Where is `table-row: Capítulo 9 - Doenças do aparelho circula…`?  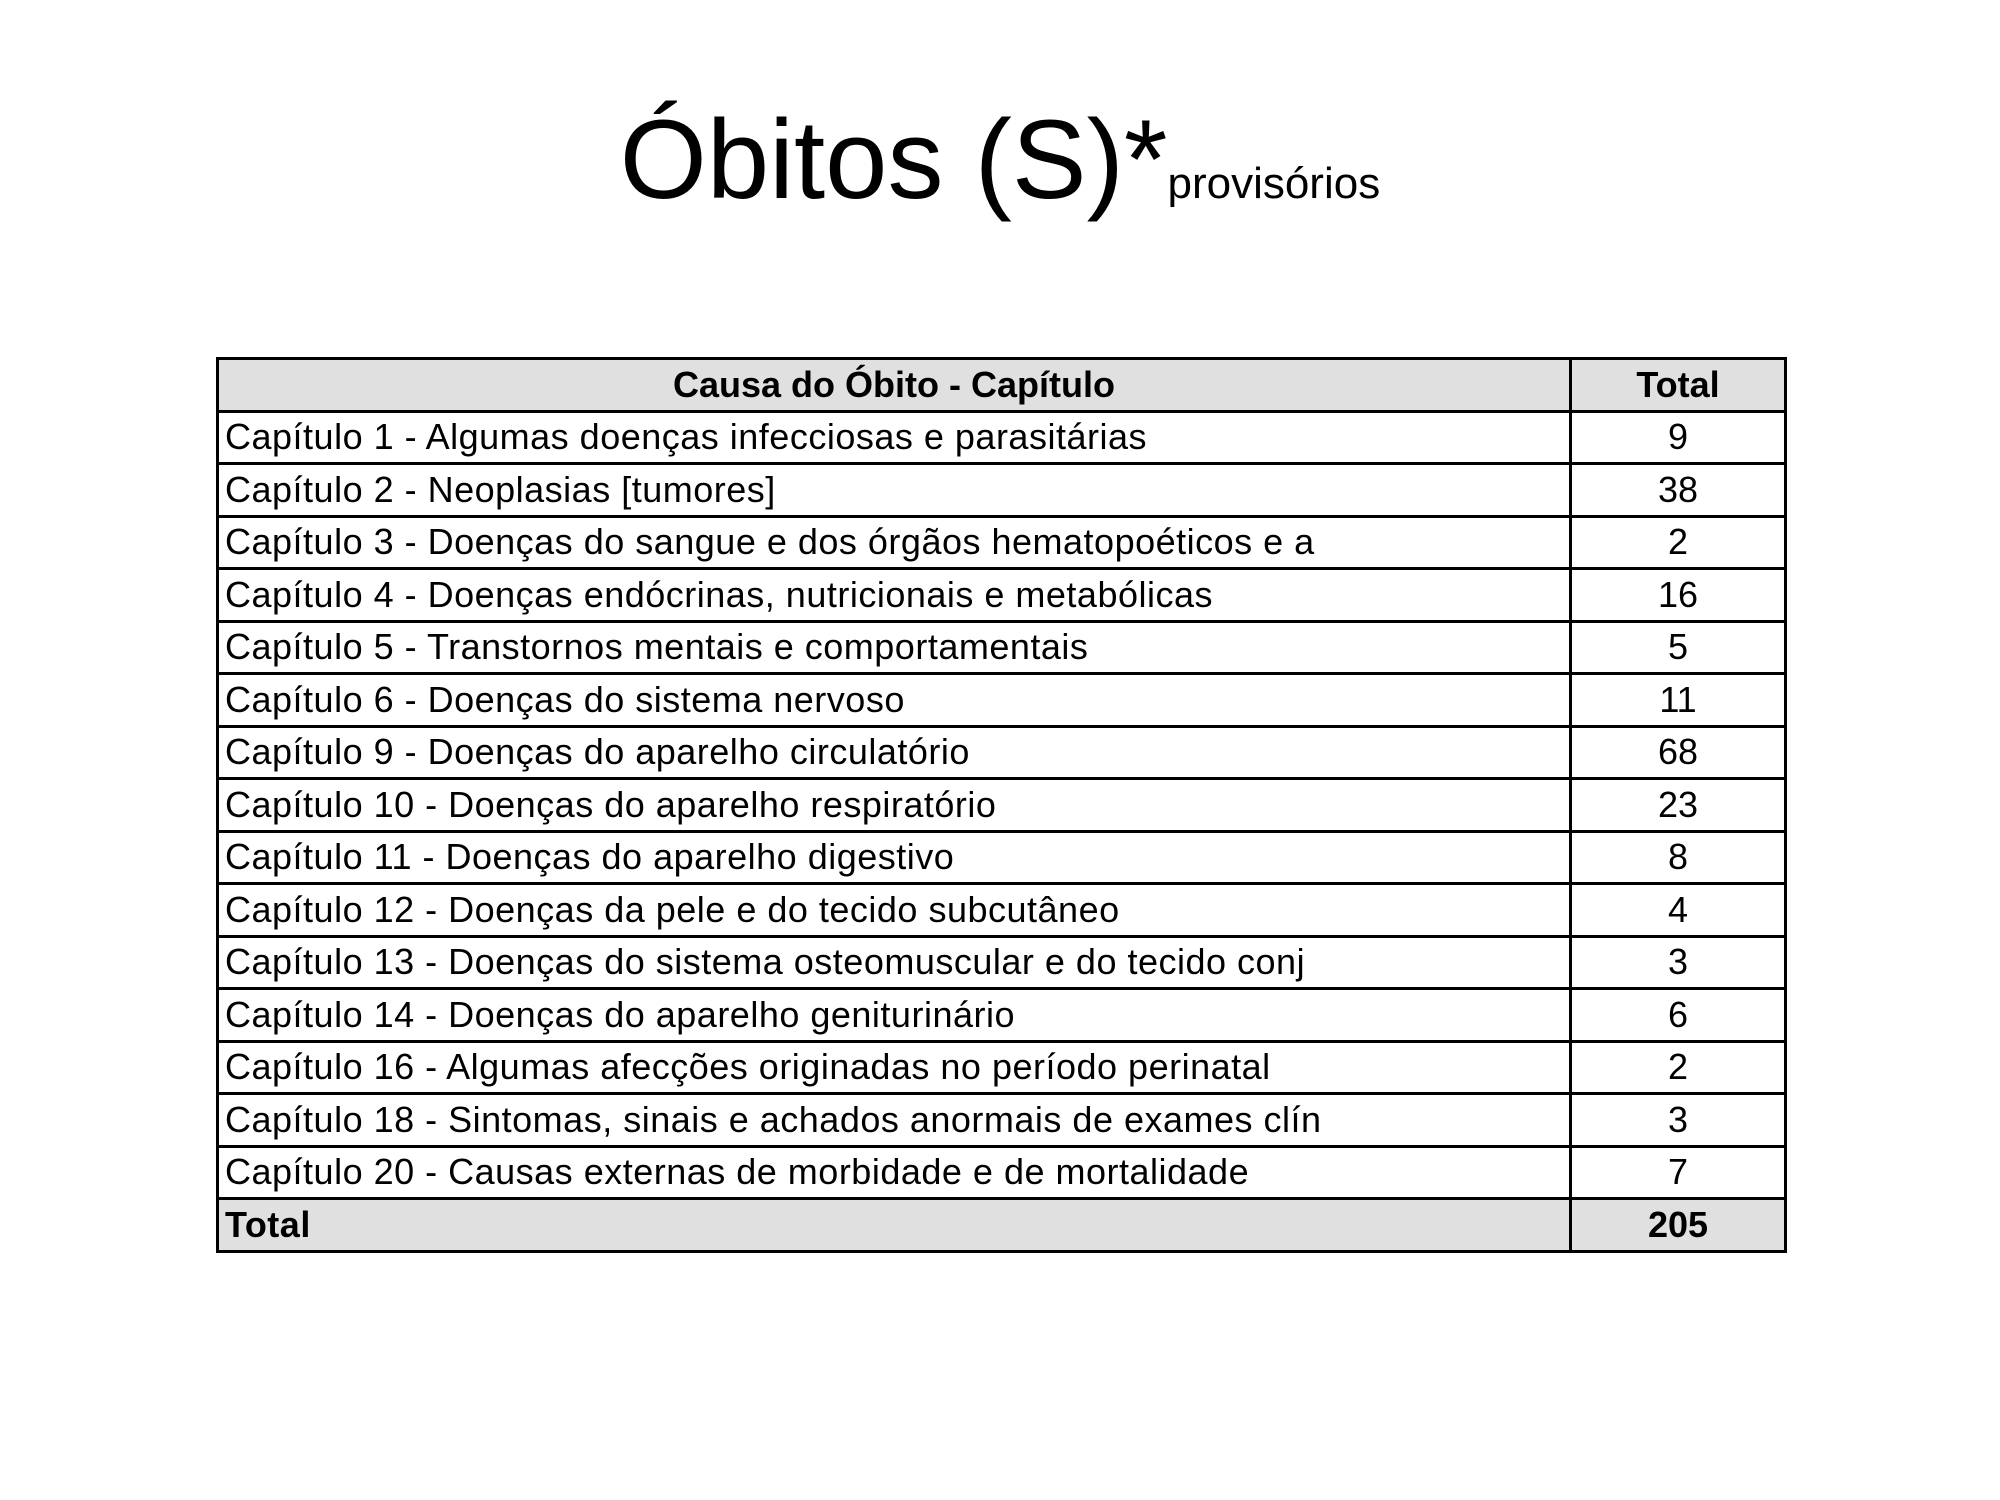
table-row: Capítulo 9 - Doenças do aparelho circula… is located at coordinates (1001, 752).